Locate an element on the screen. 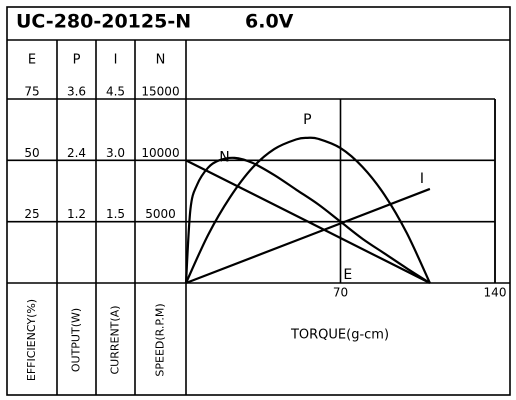  axis-label: CURRENT(A) is located at coordinates (115, 339).